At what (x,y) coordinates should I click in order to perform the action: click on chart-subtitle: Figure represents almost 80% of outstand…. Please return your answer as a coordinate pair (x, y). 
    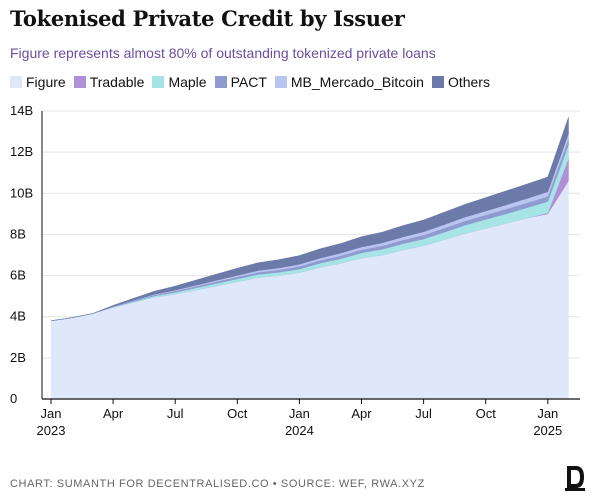
    Looking at the image, I should click on (223, 53).